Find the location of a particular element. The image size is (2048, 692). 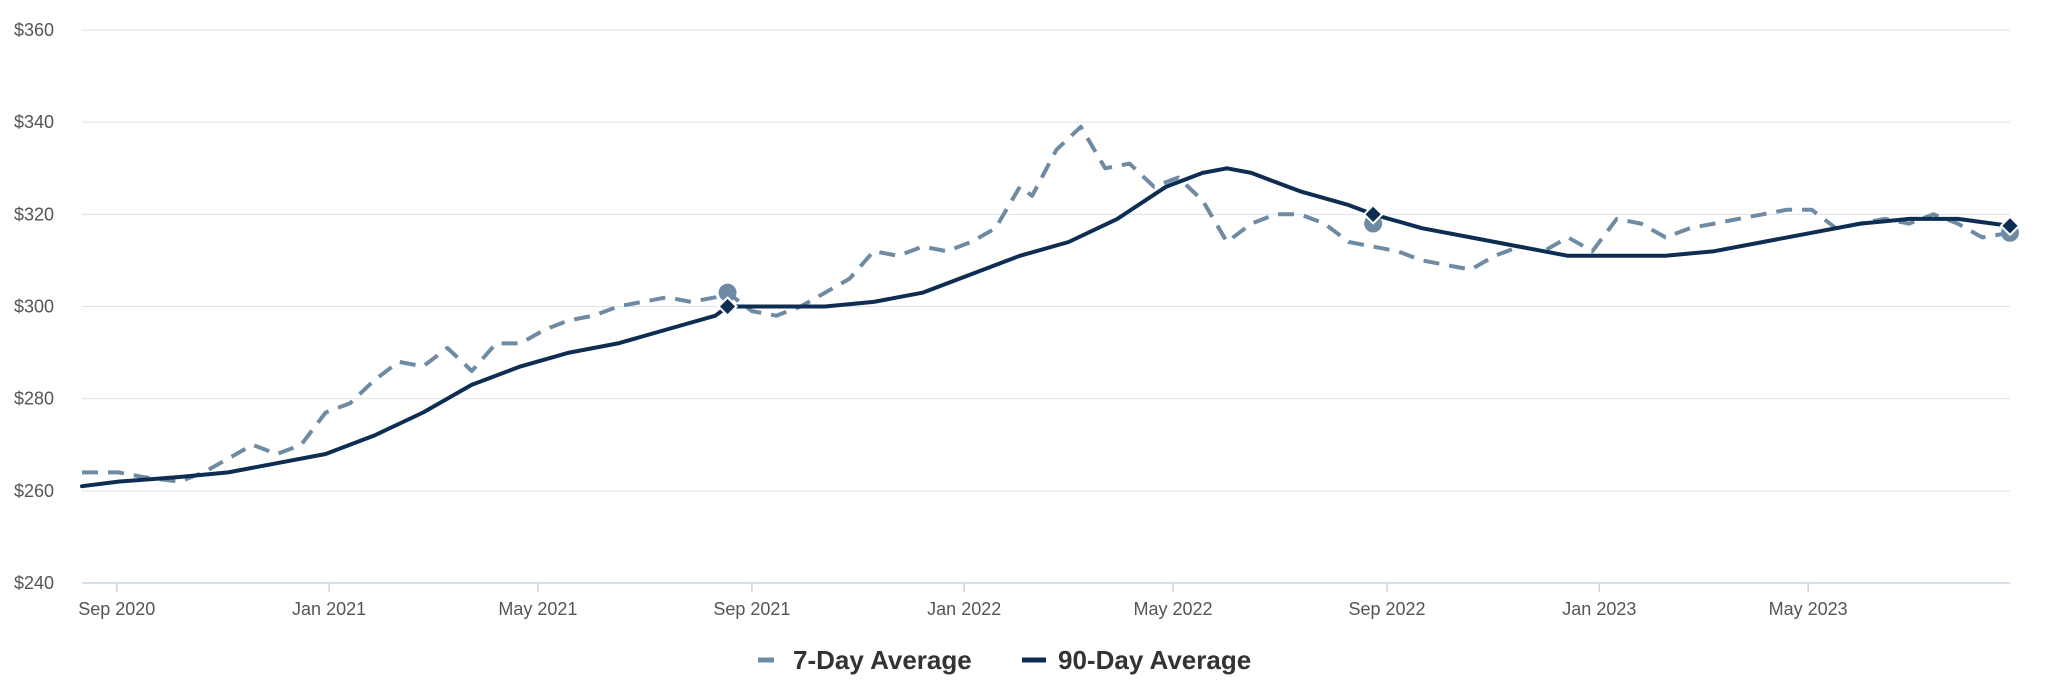

y-tick-label: $340 is located at coordinates (34, 122).